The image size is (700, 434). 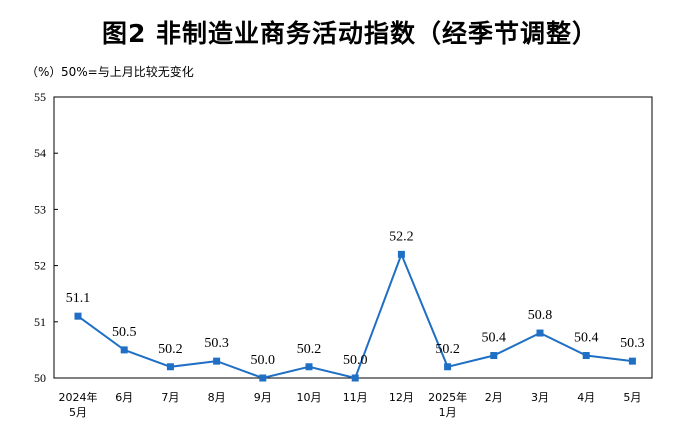 I want to click on x-tick-label-line: 3月, so click(x=540, y=397).